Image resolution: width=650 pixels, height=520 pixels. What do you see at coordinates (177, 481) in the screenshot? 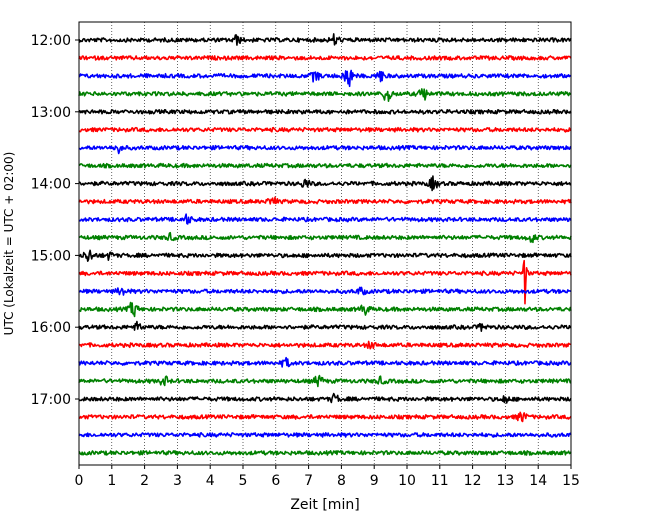
I see `x-tick-label: 3` at bounding box center [177, 481].